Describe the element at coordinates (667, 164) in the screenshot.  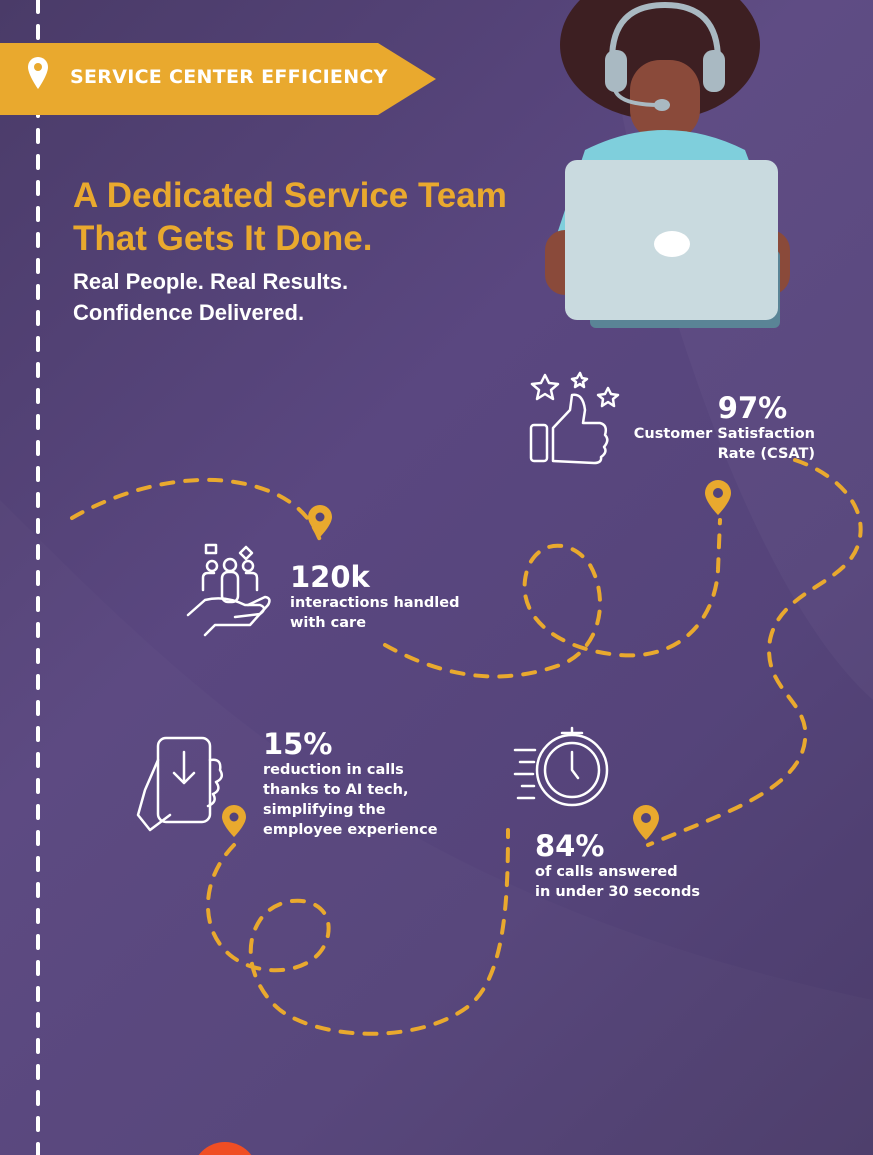
I see `support-agent-illustration` at that location.